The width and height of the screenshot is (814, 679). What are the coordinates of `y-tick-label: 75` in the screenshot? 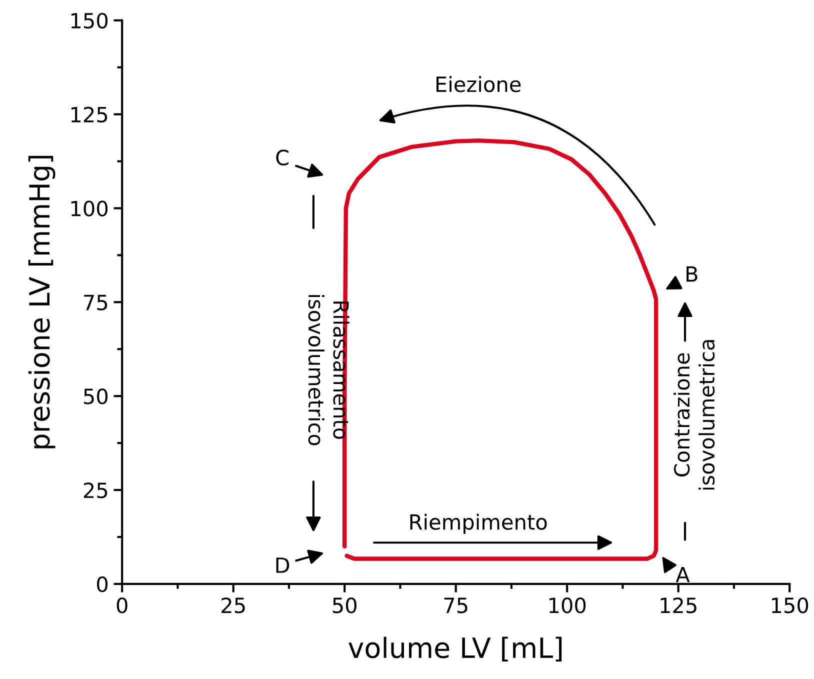 It's located at (96, 302).